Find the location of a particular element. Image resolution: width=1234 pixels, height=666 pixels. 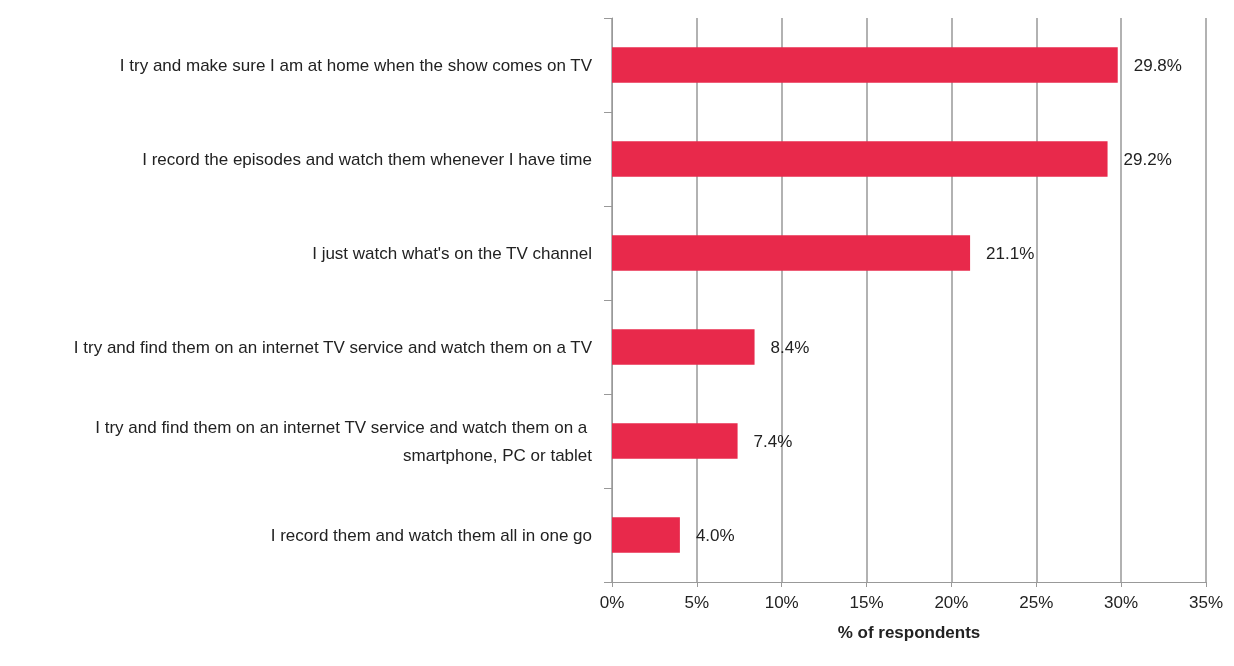

data-label: 7.4% is located at coordinates (773, 441).